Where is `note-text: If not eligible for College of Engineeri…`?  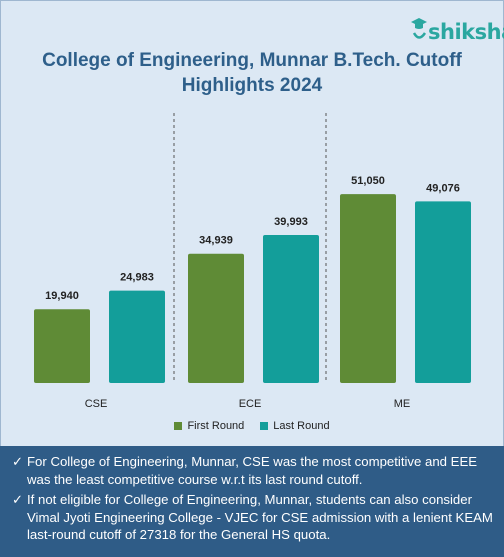 note-text: If not eligible for College of Engineeri… is located at coordinates (260, 517).